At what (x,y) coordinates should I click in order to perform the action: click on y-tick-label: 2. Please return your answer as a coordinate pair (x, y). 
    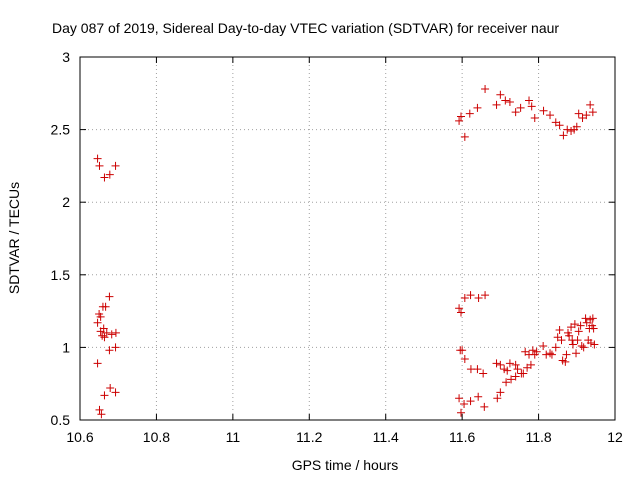
    Looking at the image, I should click on (66, 202).